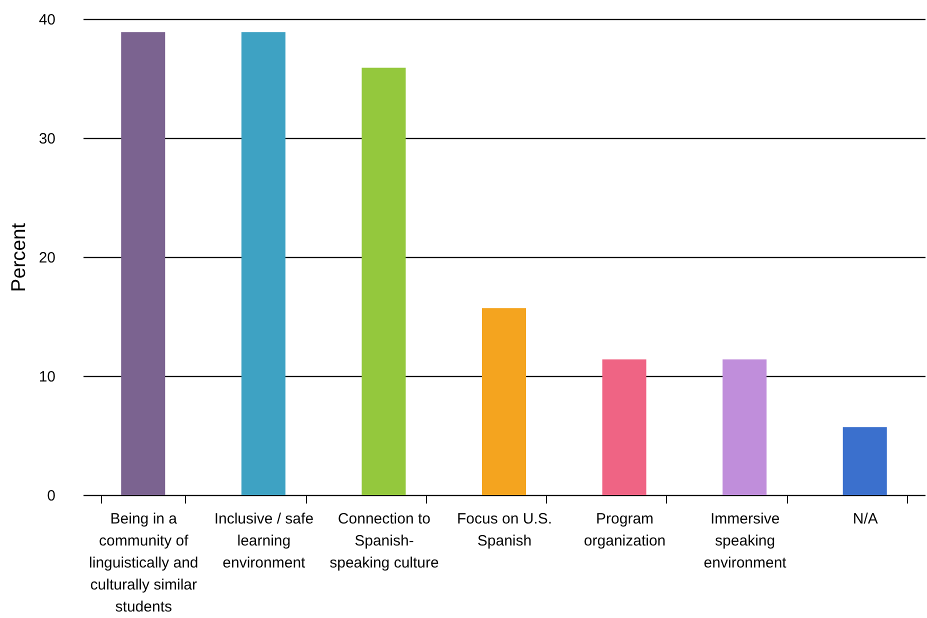  What do you see at coordinates (47, 20) in the screenshot?
I see `y-tick-label: 40` at bounding box center [47, 20].